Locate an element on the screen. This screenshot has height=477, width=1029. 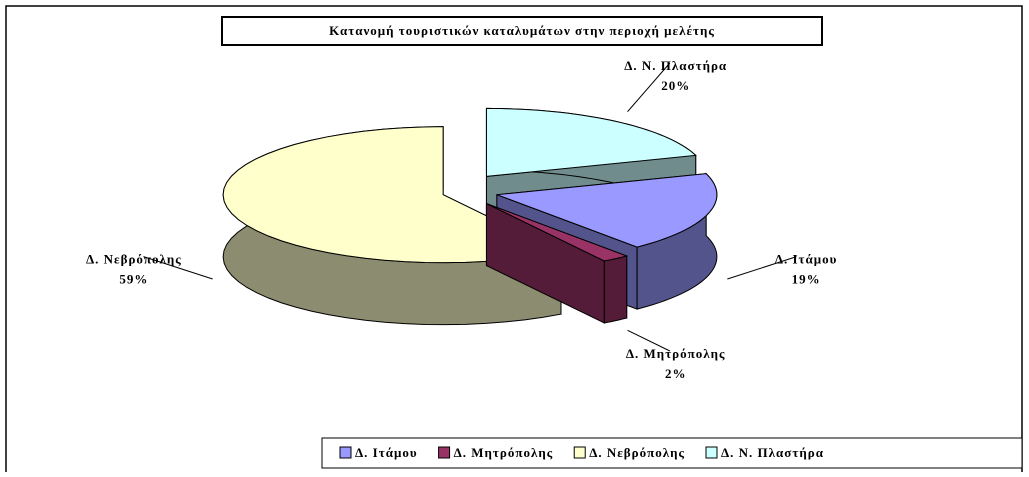
legend-label: Δ. Ν. Πλαστήρα is located at coordinates (772, 452).